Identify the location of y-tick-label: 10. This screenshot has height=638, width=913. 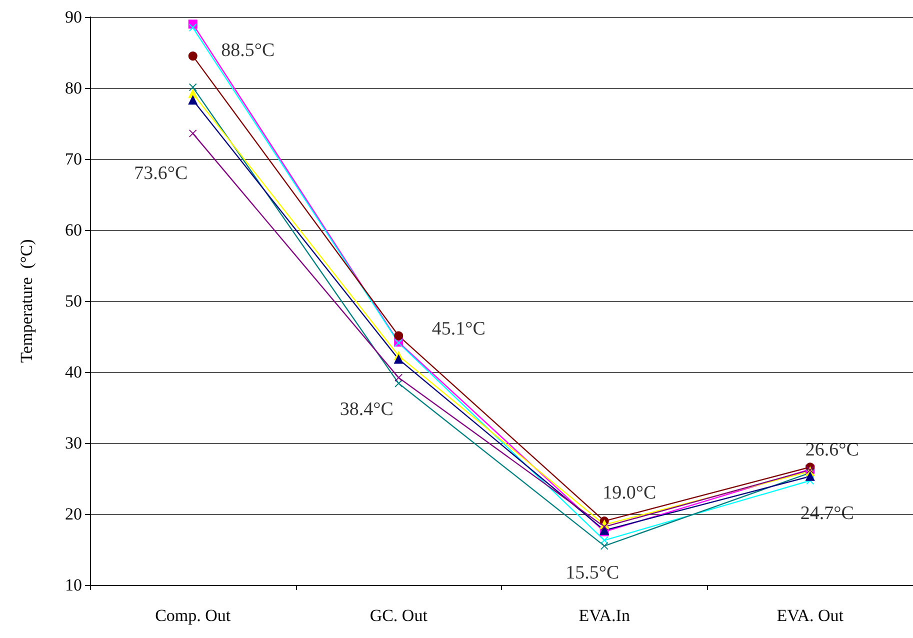
(73, 585).